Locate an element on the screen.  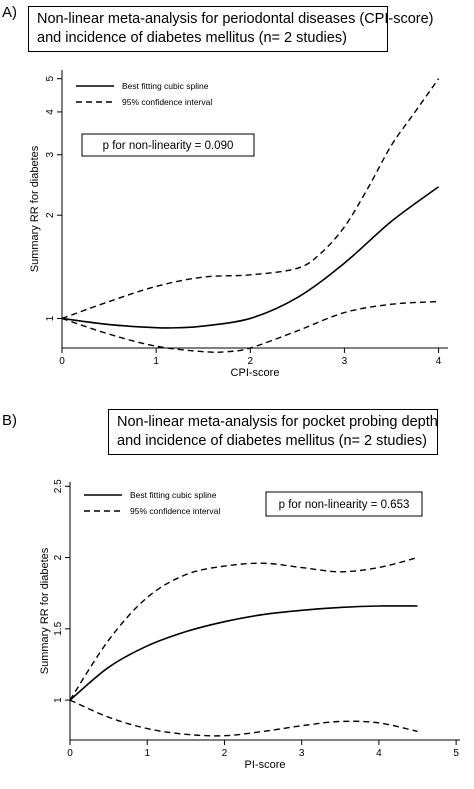
chart-0-x-tick-label: 4 is located at coordinates (439, 361).